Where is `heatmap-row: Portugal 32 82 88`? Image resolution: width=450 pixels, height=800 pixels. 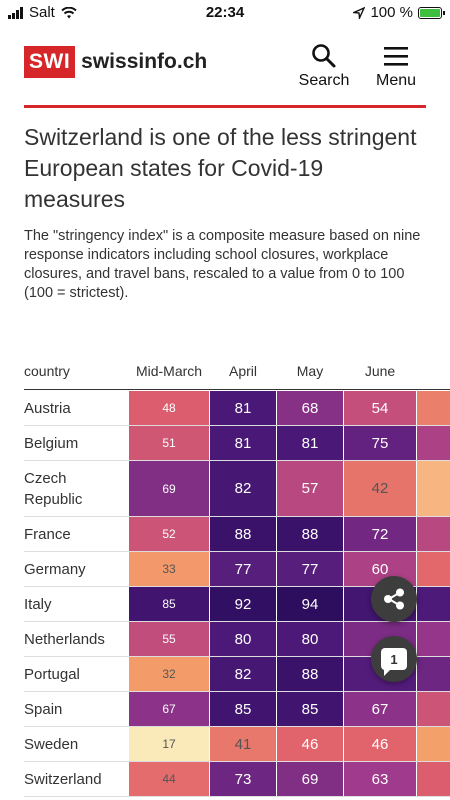 heatmap-row: Portugal 32 82 88 is located at coordinates (237, 674).